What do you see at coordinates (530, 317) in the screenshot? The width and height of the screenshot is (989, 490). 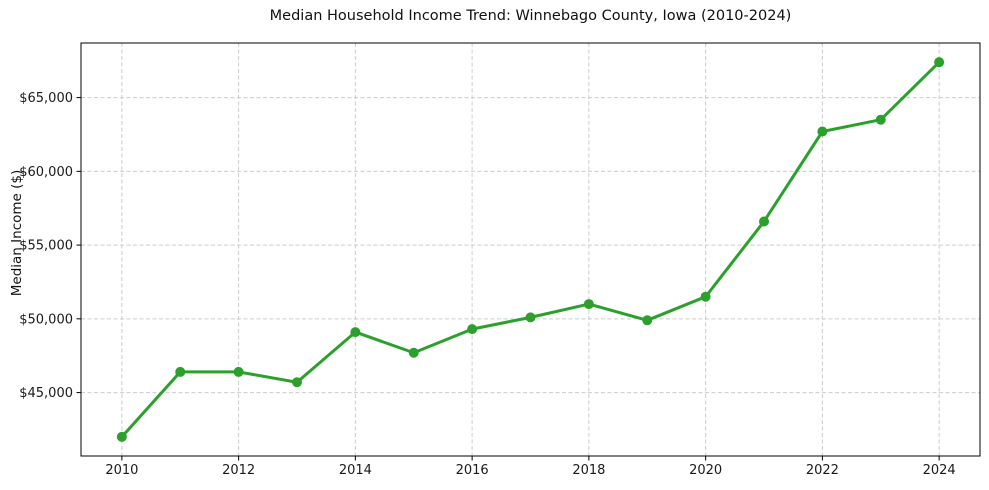 I see `data-point-2017` at bounding box center [530, 317].